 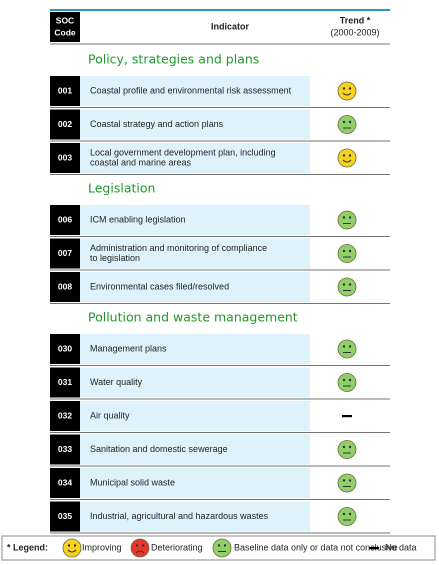 I want to click on legend-item: No data, so click(x=401, y=547).